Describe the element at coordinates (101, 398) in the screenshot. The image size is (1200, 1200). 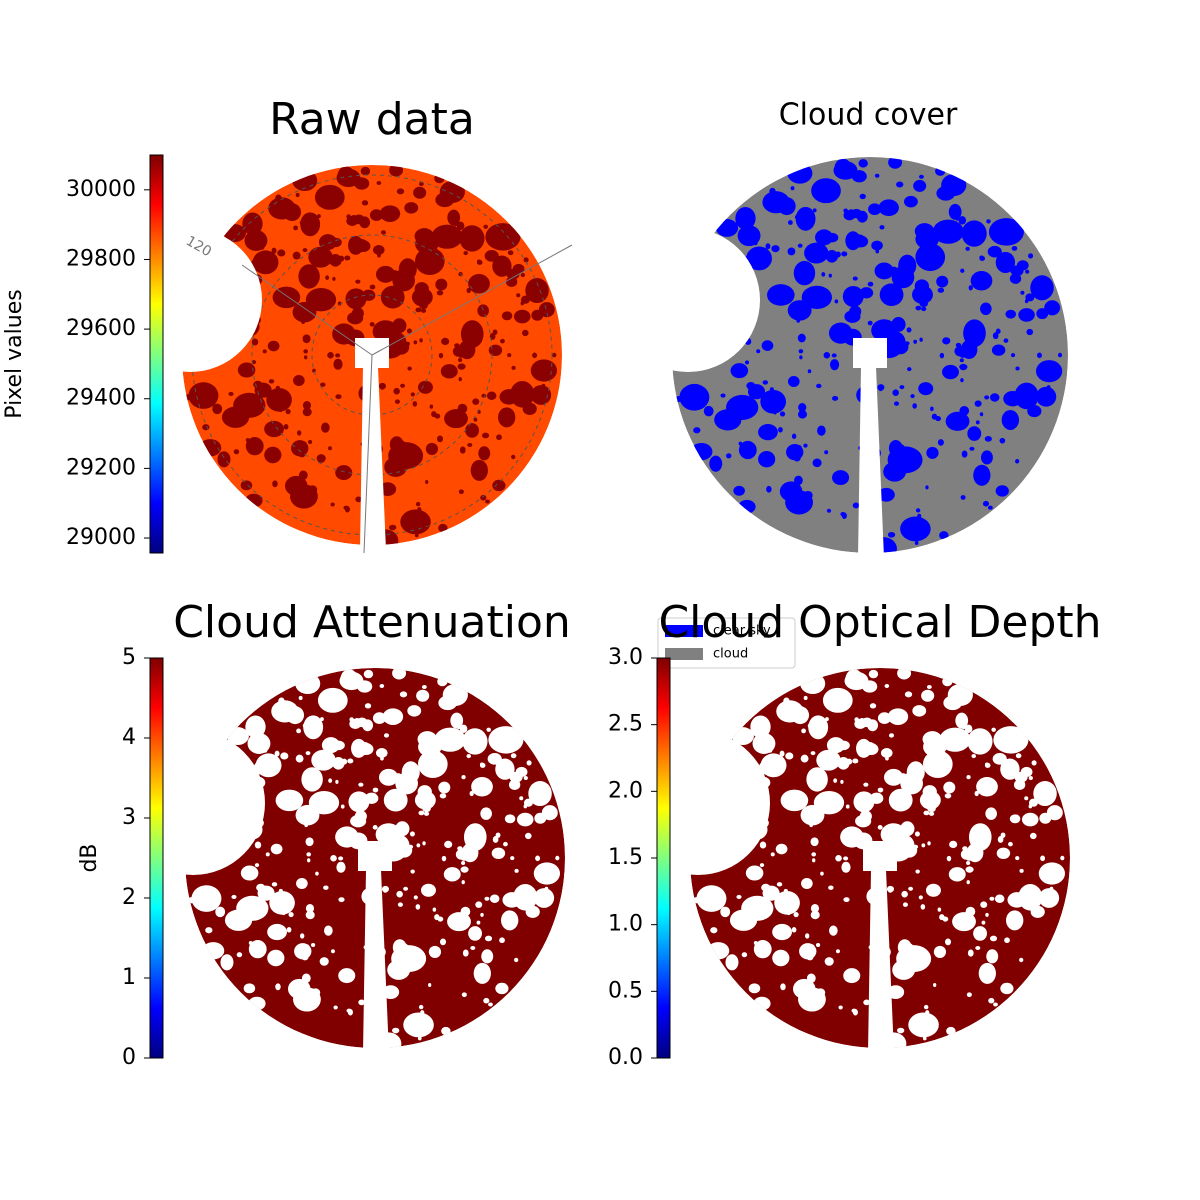
I see `colorbar-tick-label: 29400` at that location.